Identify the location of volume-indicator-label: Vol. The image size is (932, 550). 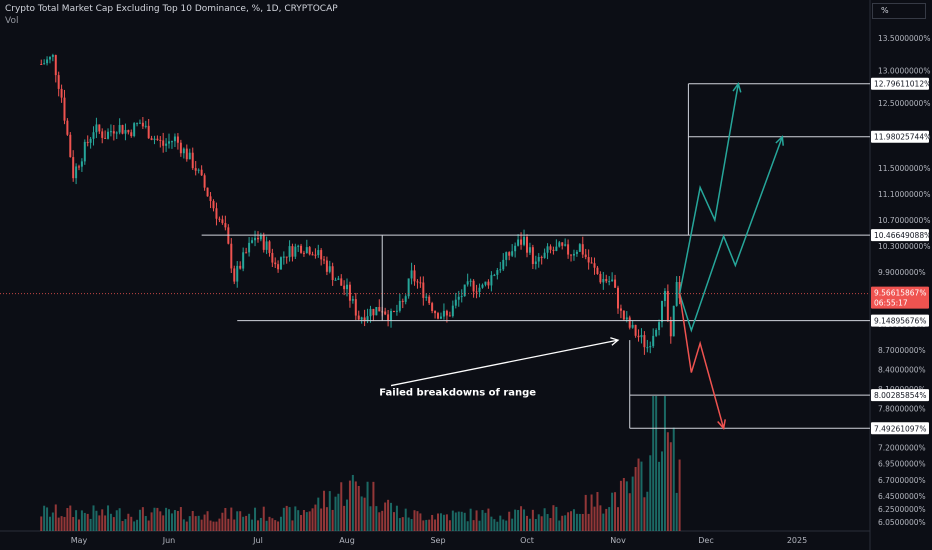
(12, 21).